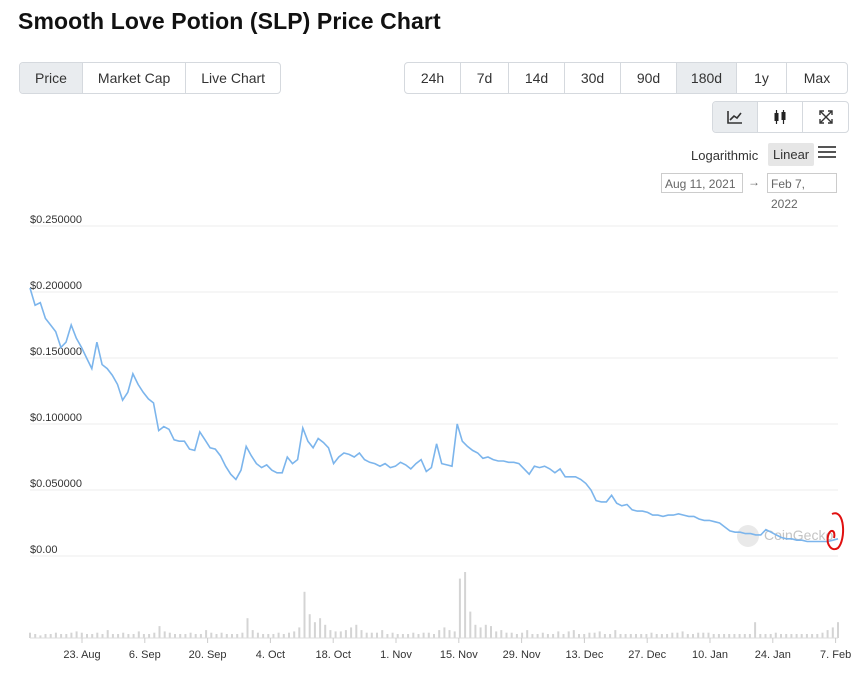  What do you see at coordinates (773, 655) in the screenshot?
I see `x-tick-label: 24. Jan` at bounding box center [773, 655].